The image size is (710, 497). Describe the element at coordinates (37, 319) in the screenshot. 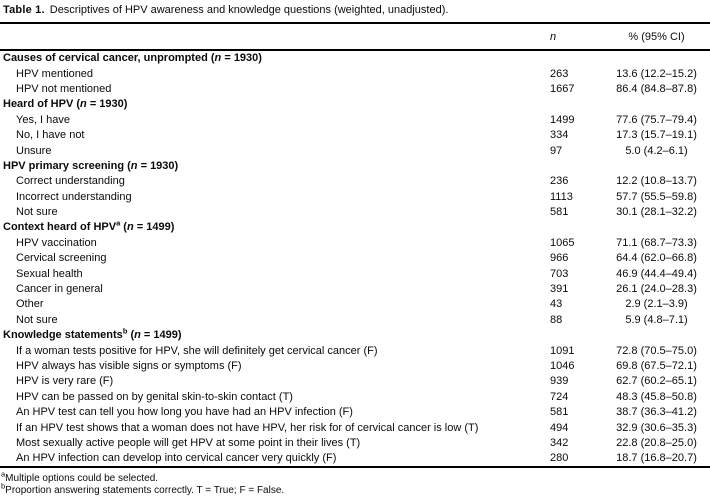

I see `row-label: Not sure` at that location.